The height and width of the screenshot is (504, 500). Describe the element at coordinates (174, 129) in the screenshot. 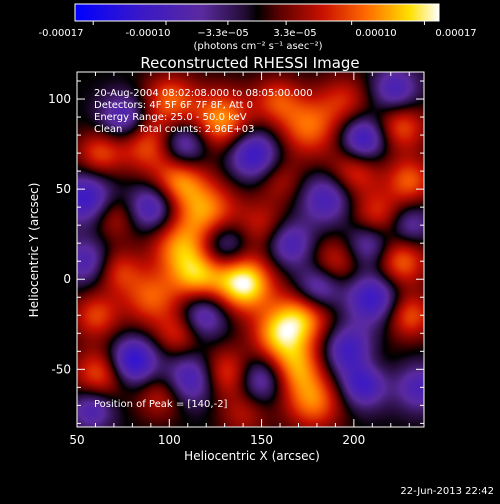

I see `annotation-algorithm: Clean Total counts: 2.96E+03` at that location.